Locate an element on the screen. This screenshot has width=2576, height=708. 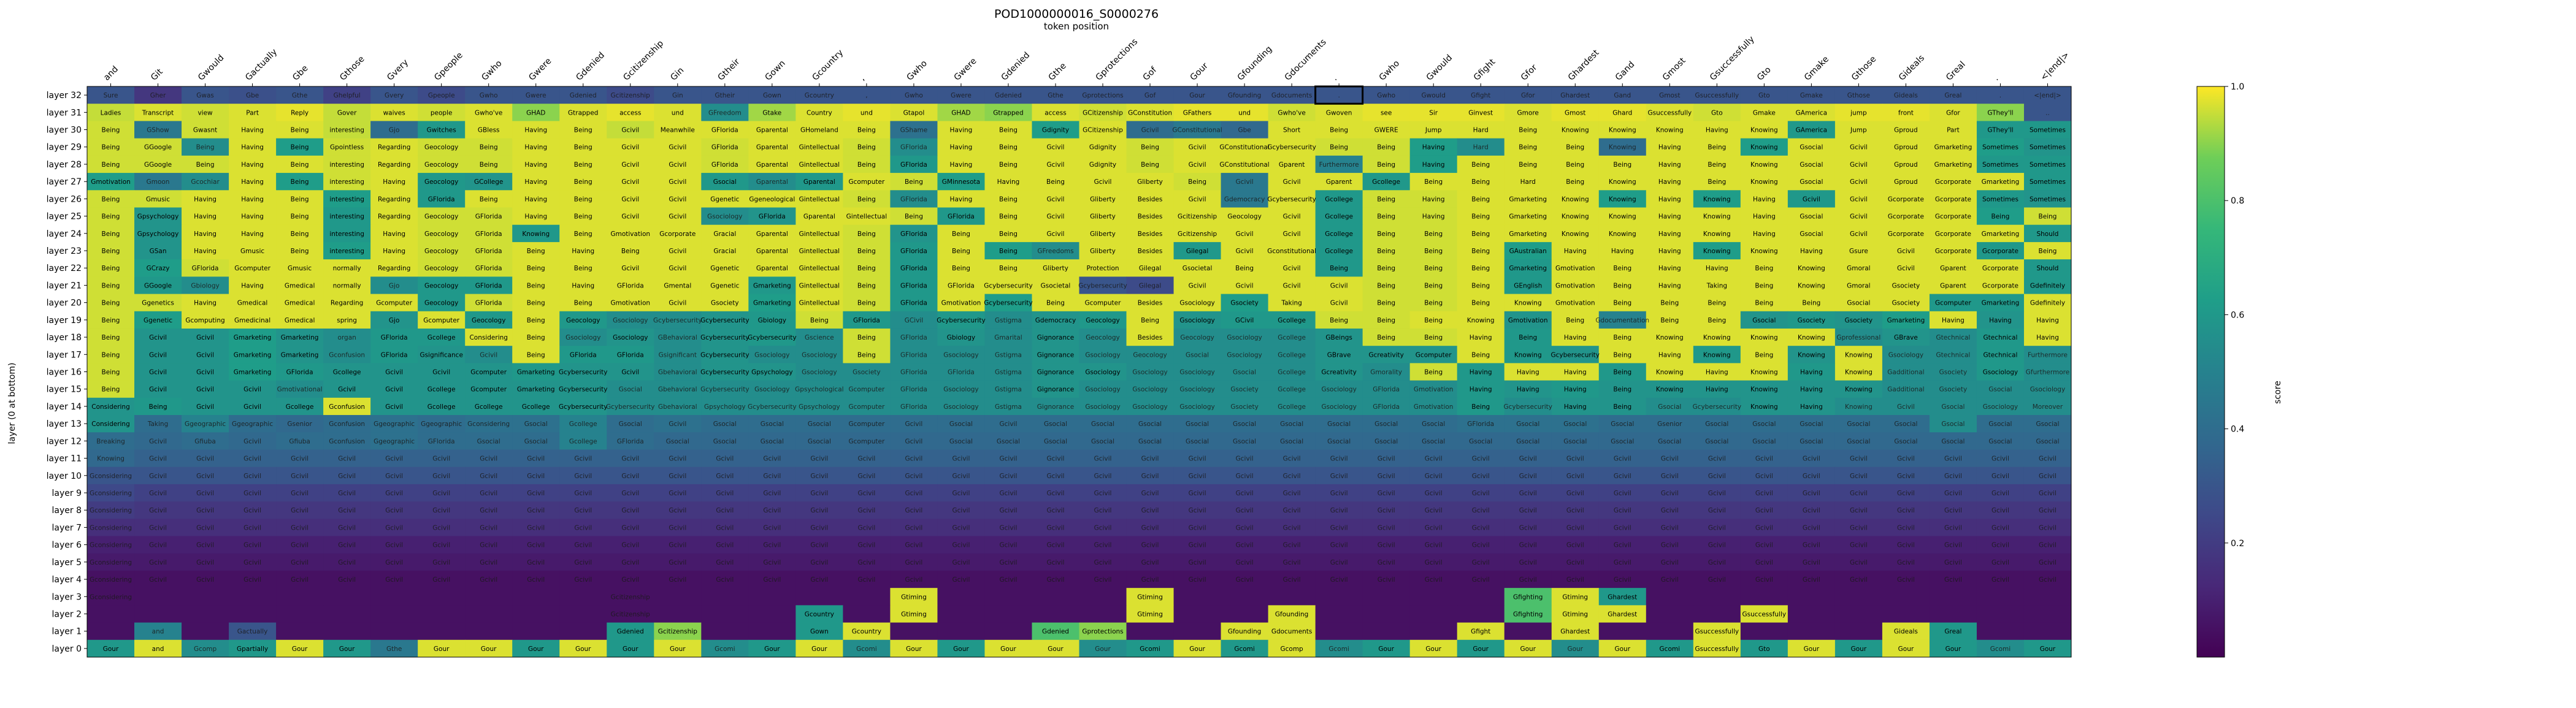
heatmap-cell-label: Besides is located at coordinates (1150, 303).